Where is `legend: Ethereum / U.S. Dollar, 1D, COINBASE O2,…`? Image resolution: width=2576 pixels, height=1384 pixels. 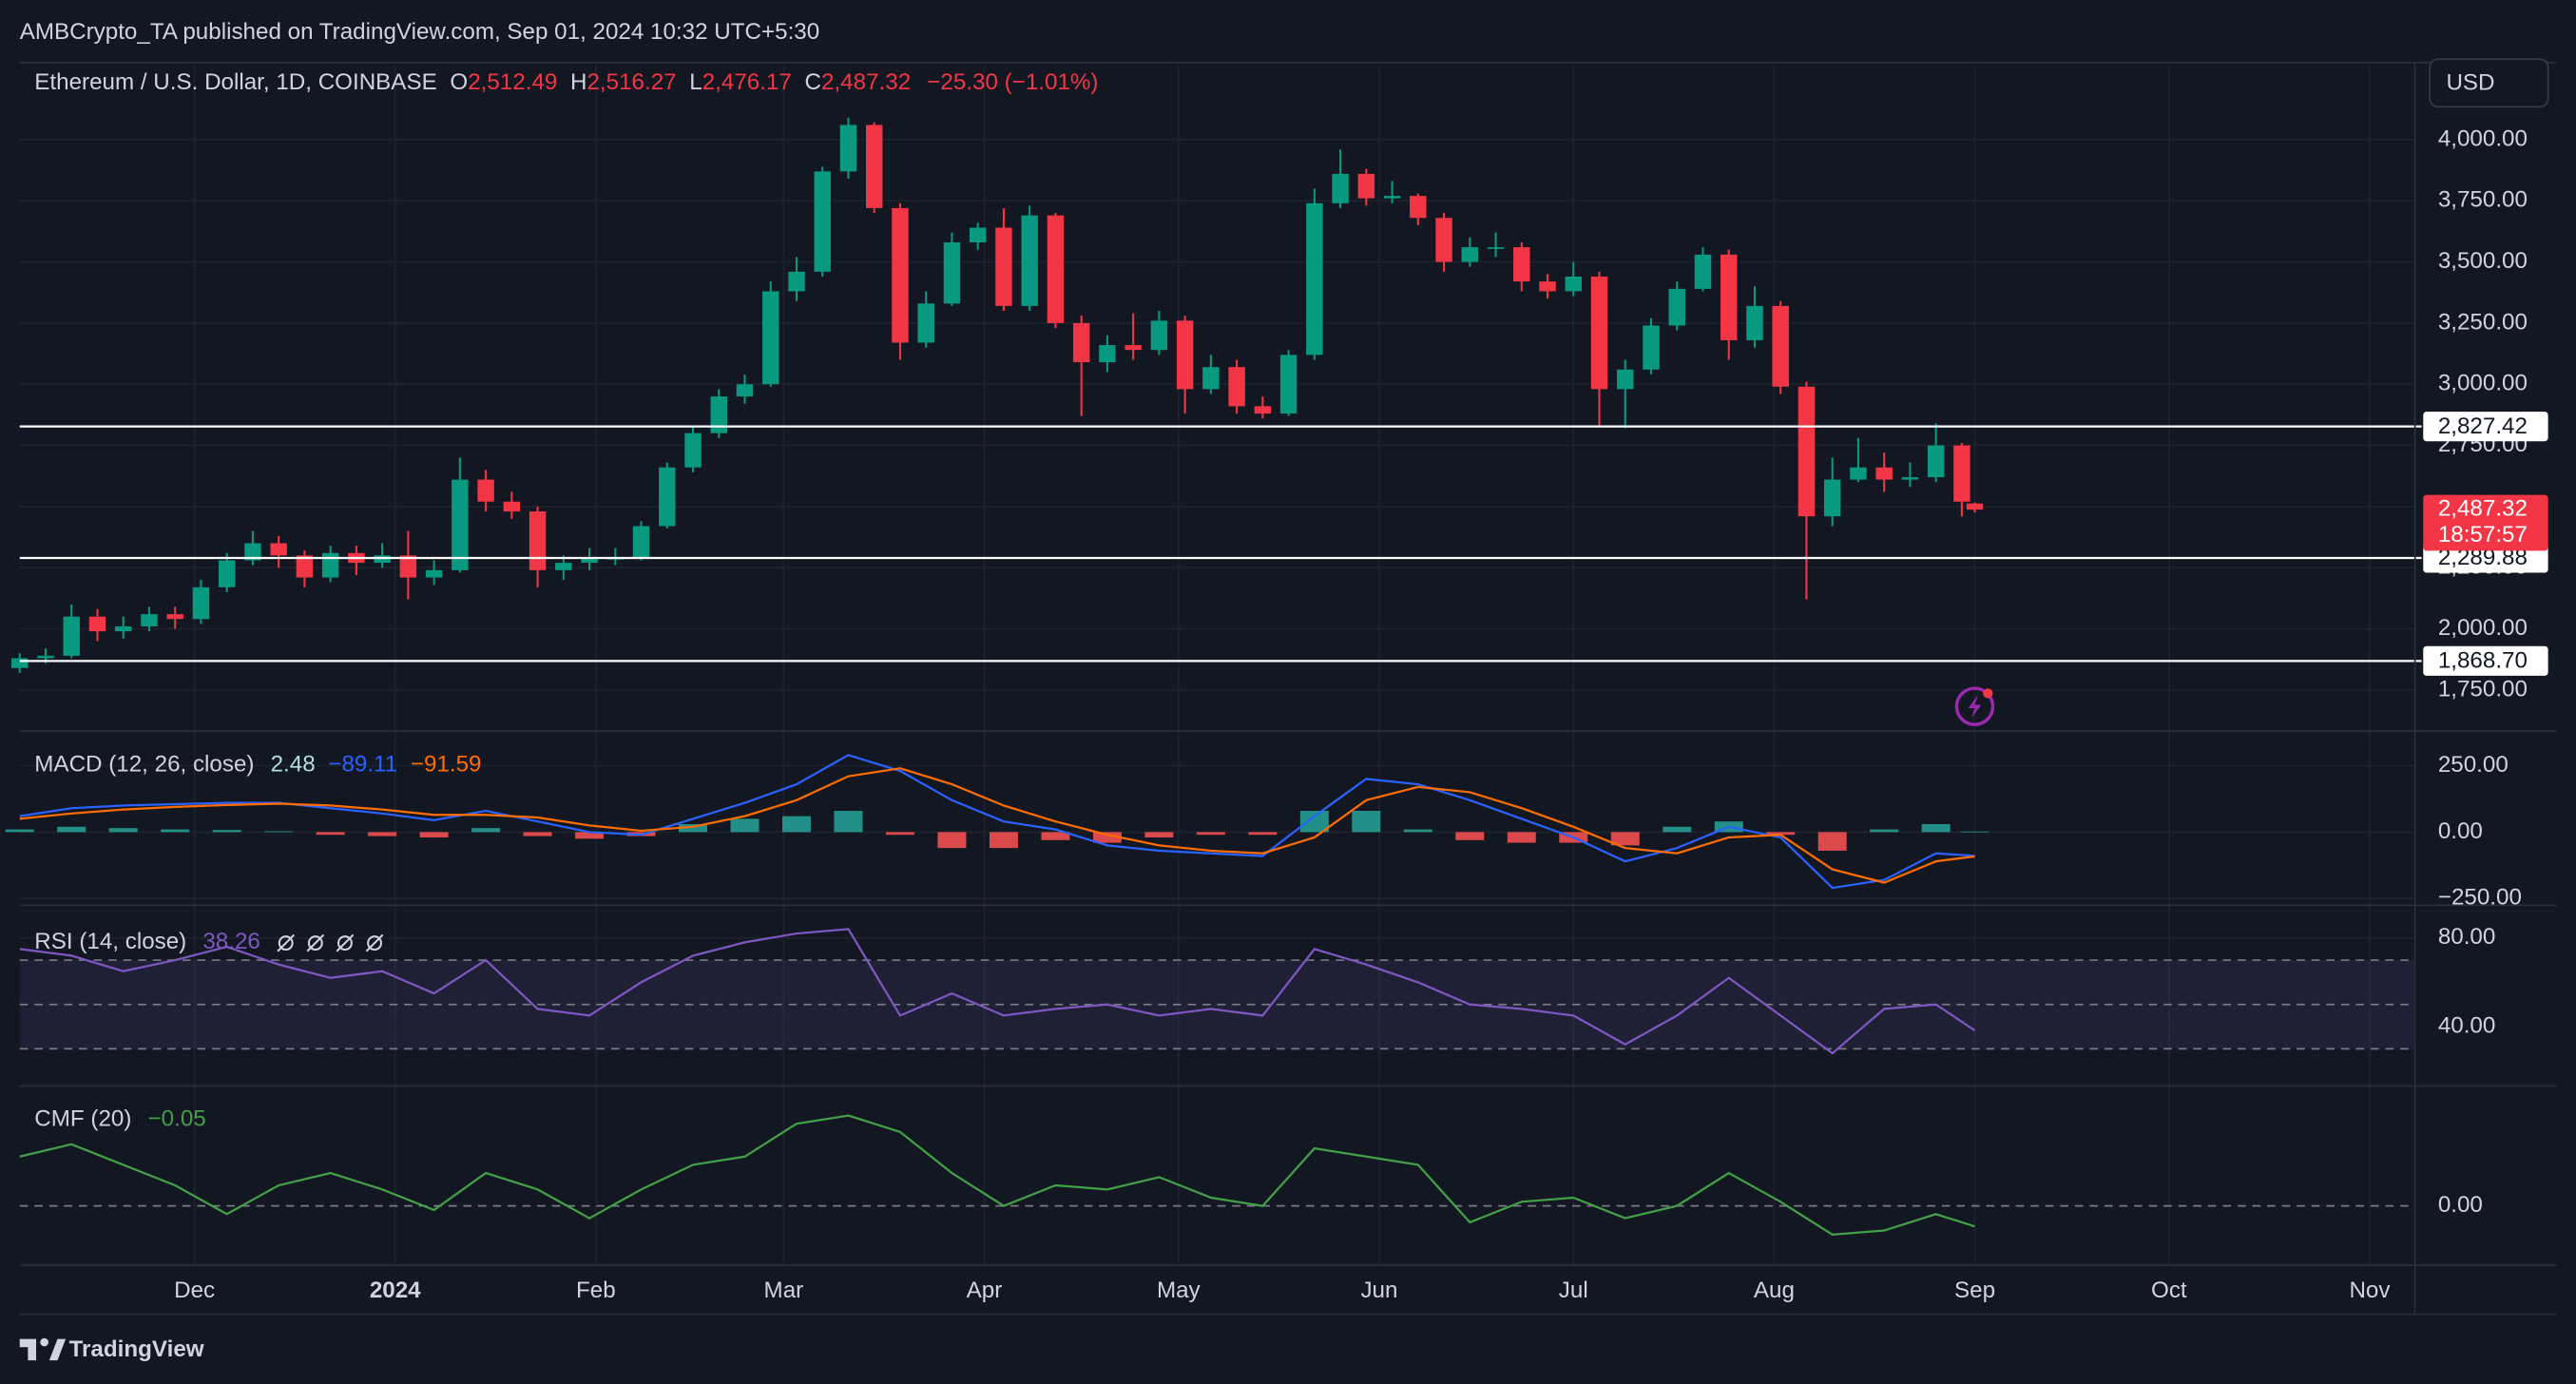
legend: Ethereum / U.S. Dollar, 1D, COINBASE O2,… is located at coordinates (566, 83).